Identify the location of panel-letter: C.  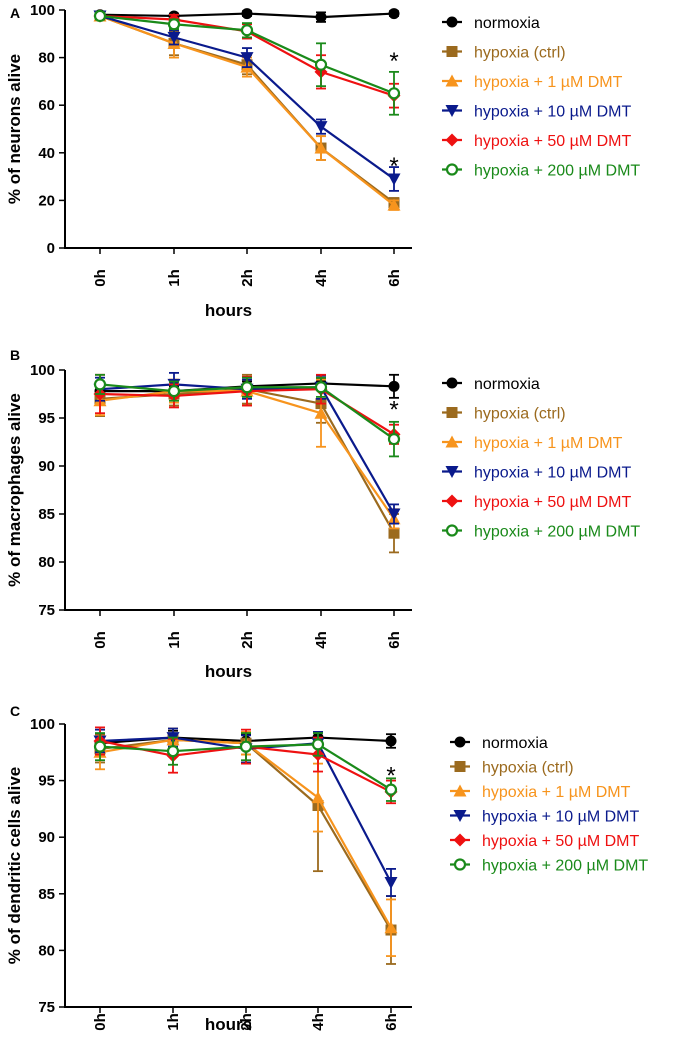
(15, 711).